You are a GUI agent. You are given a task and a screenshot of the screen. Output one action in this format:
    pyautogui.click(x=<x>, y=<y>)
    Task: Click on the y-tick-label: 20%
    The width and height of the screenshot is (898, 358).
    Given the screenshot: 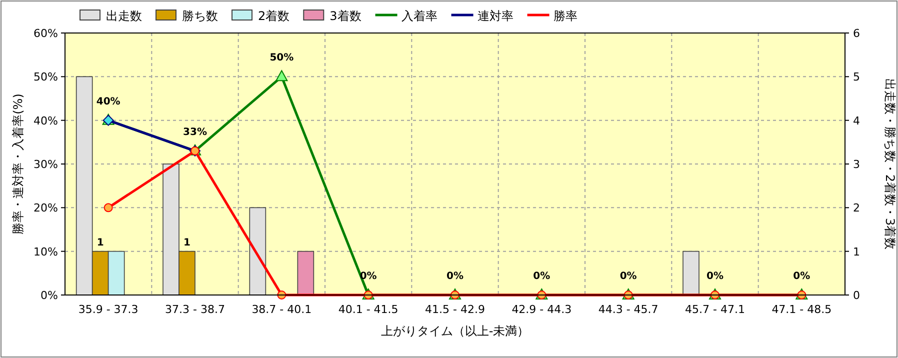 What is the action you would take?
    pyautogui.click(x=46, y=208)
    